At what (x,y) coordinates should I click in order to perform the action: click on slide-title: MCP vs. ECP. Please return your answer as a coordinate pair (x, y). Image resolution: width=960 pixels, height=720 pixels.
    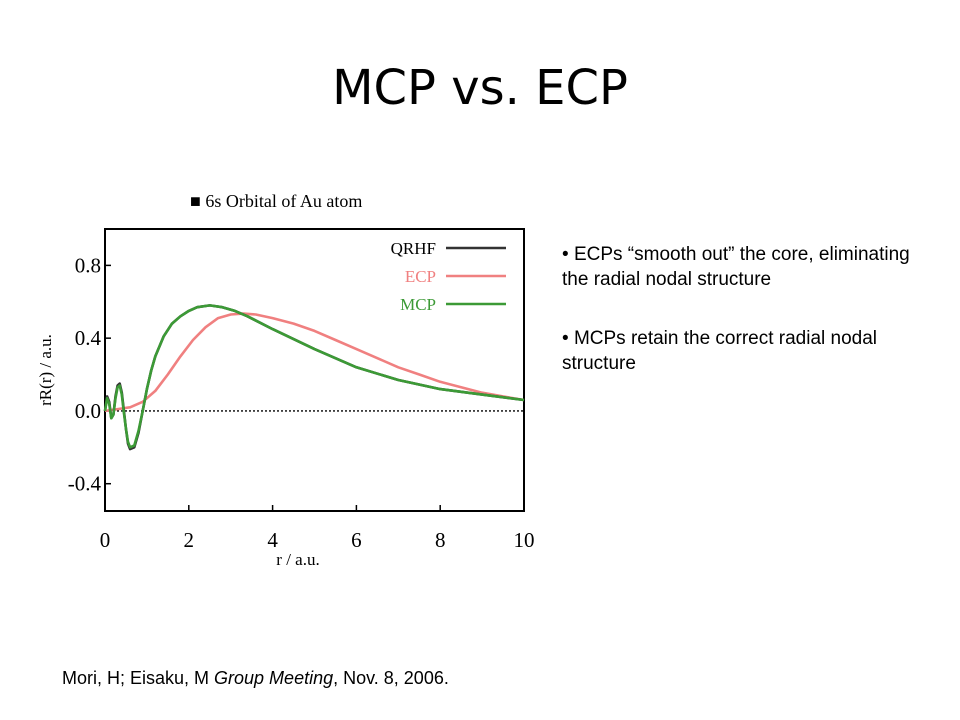
    Looking at the image, I should click on (480, 88).